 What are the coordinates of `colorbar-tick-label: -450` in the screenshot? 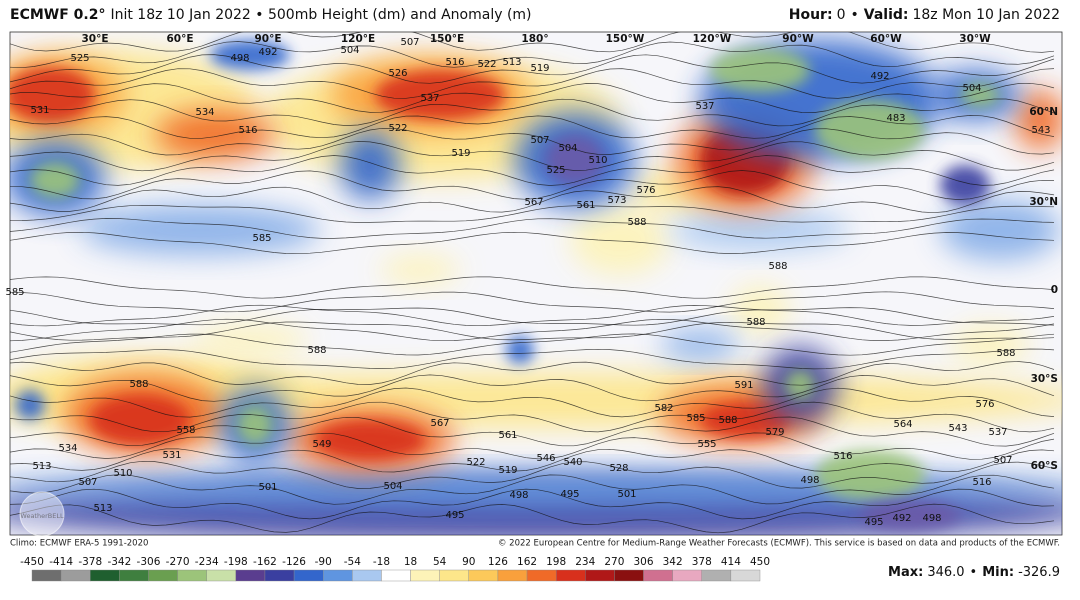 It's located at (32, 562).